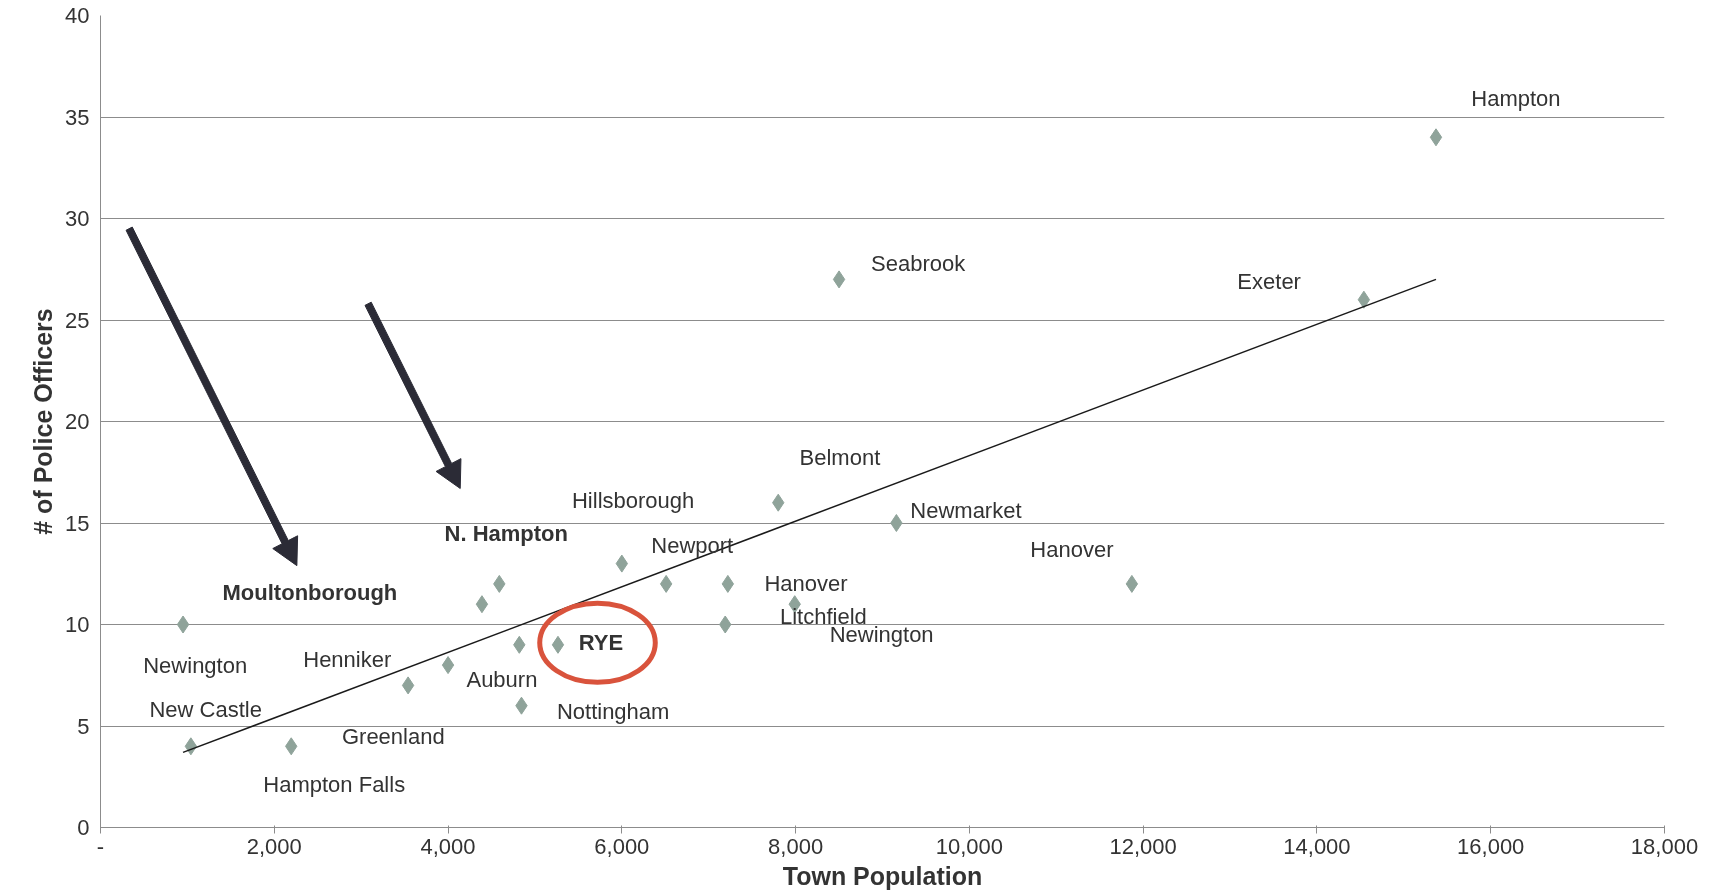 This screenshot has width=1709, height=892. Describe the element at coordinates (77, 320) in the screenshot. I see `y-tick-label: 25` at that location.